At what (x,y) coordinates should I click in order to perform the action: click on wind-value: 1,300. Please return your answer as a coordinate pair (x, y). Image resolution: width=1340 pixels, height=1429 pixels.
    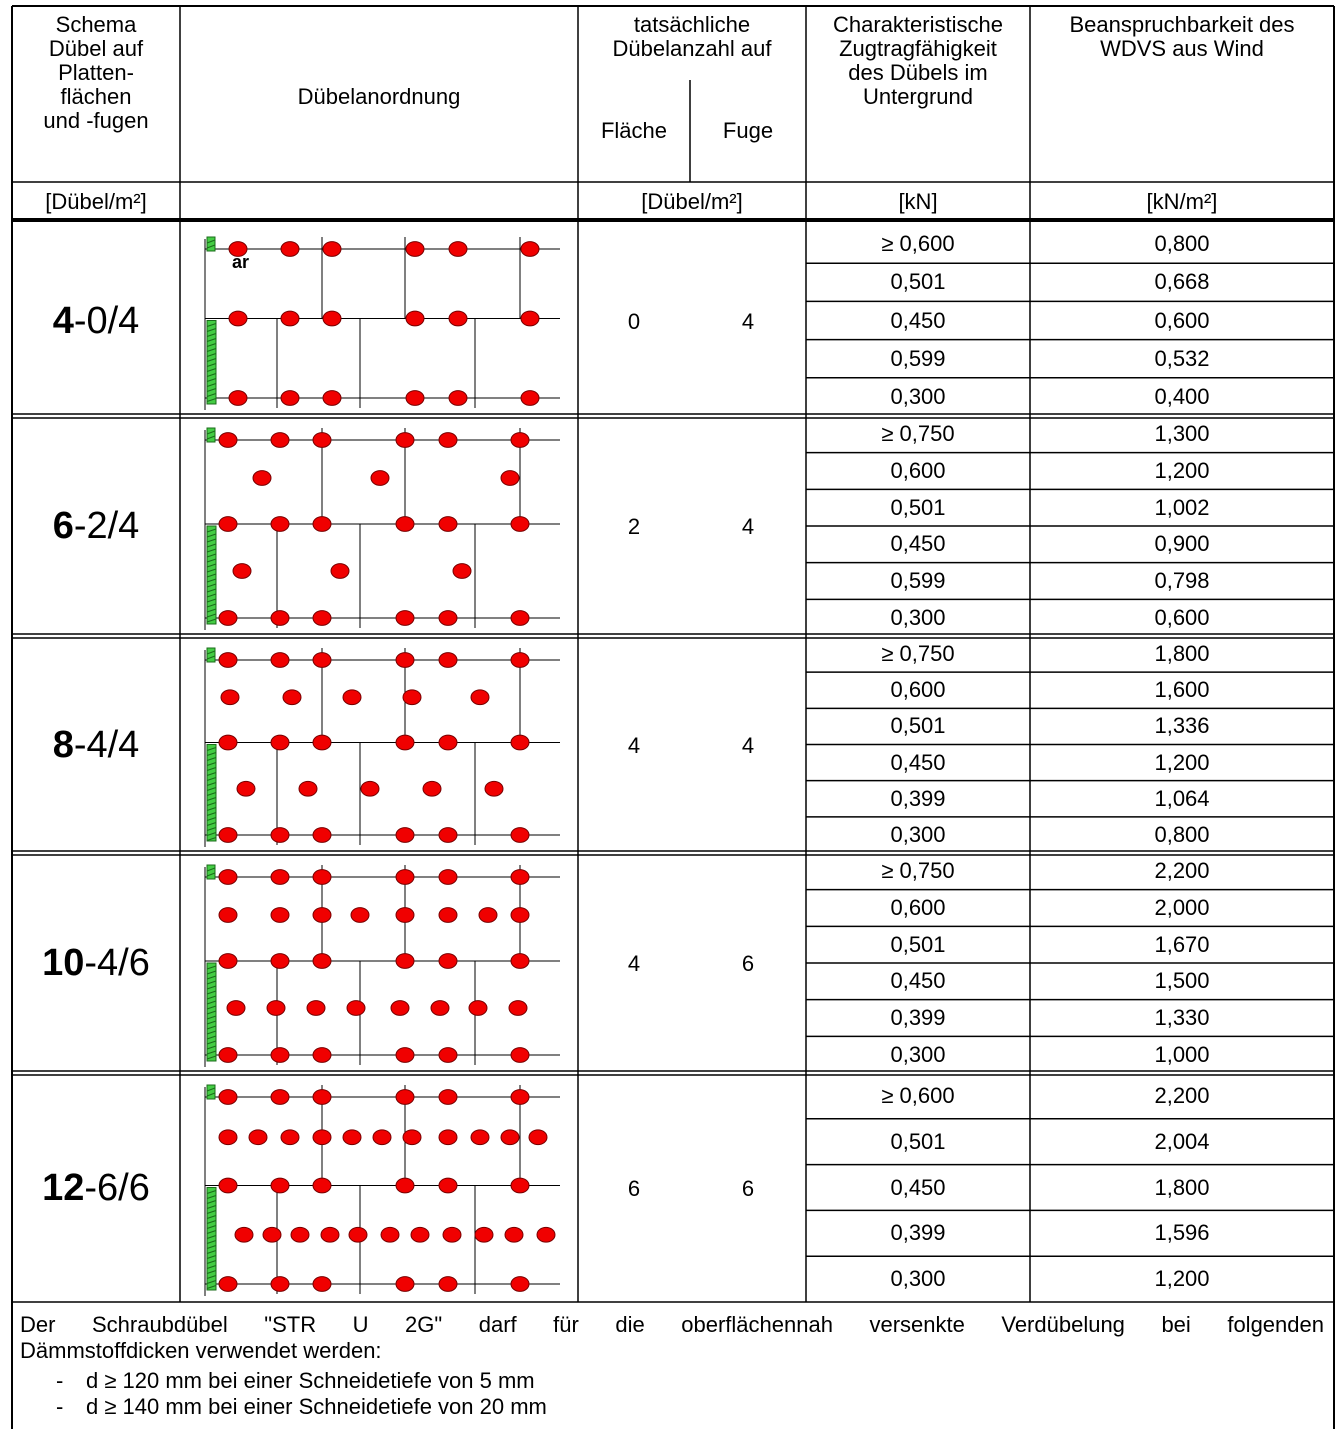
    Looking at the image, I should click on (1182, 434).